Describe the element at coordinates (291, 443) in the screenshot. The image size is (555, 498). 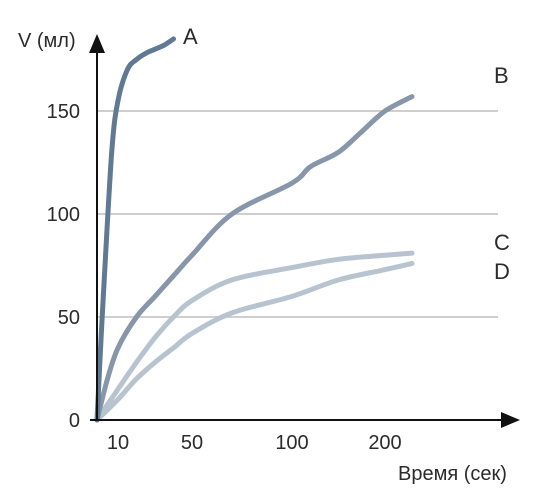
I see `x-tick-label: 100` at that location.